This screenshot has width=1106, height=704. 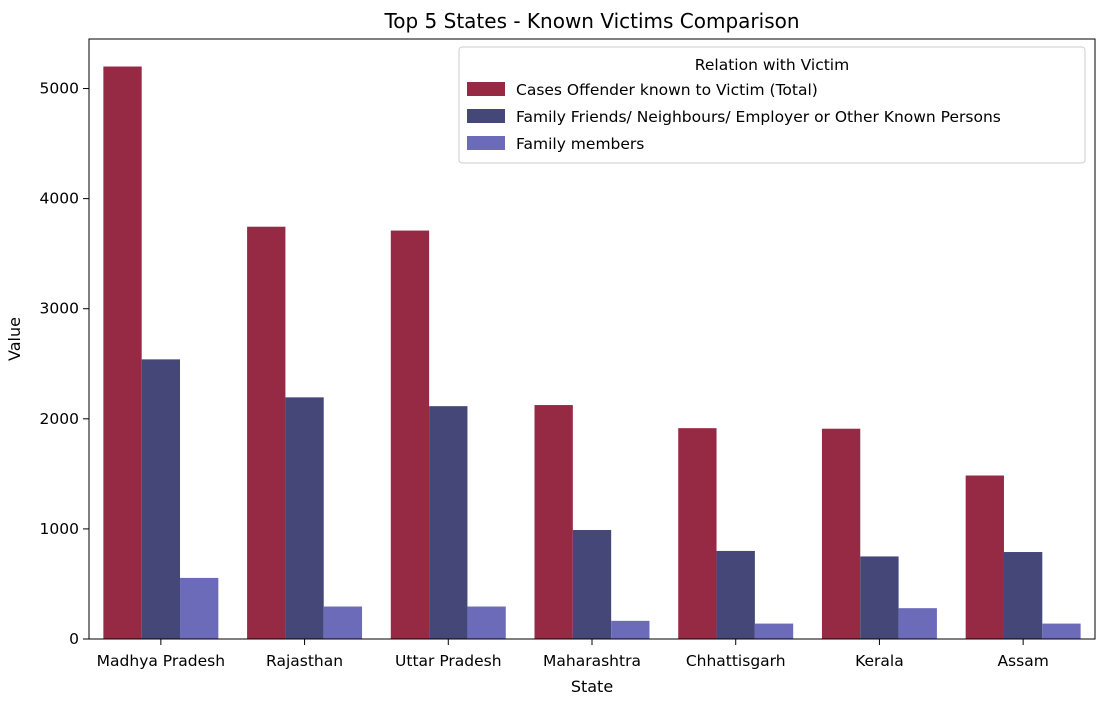 I want to click on y-axis-label: Value, so click(x=14, y=339).